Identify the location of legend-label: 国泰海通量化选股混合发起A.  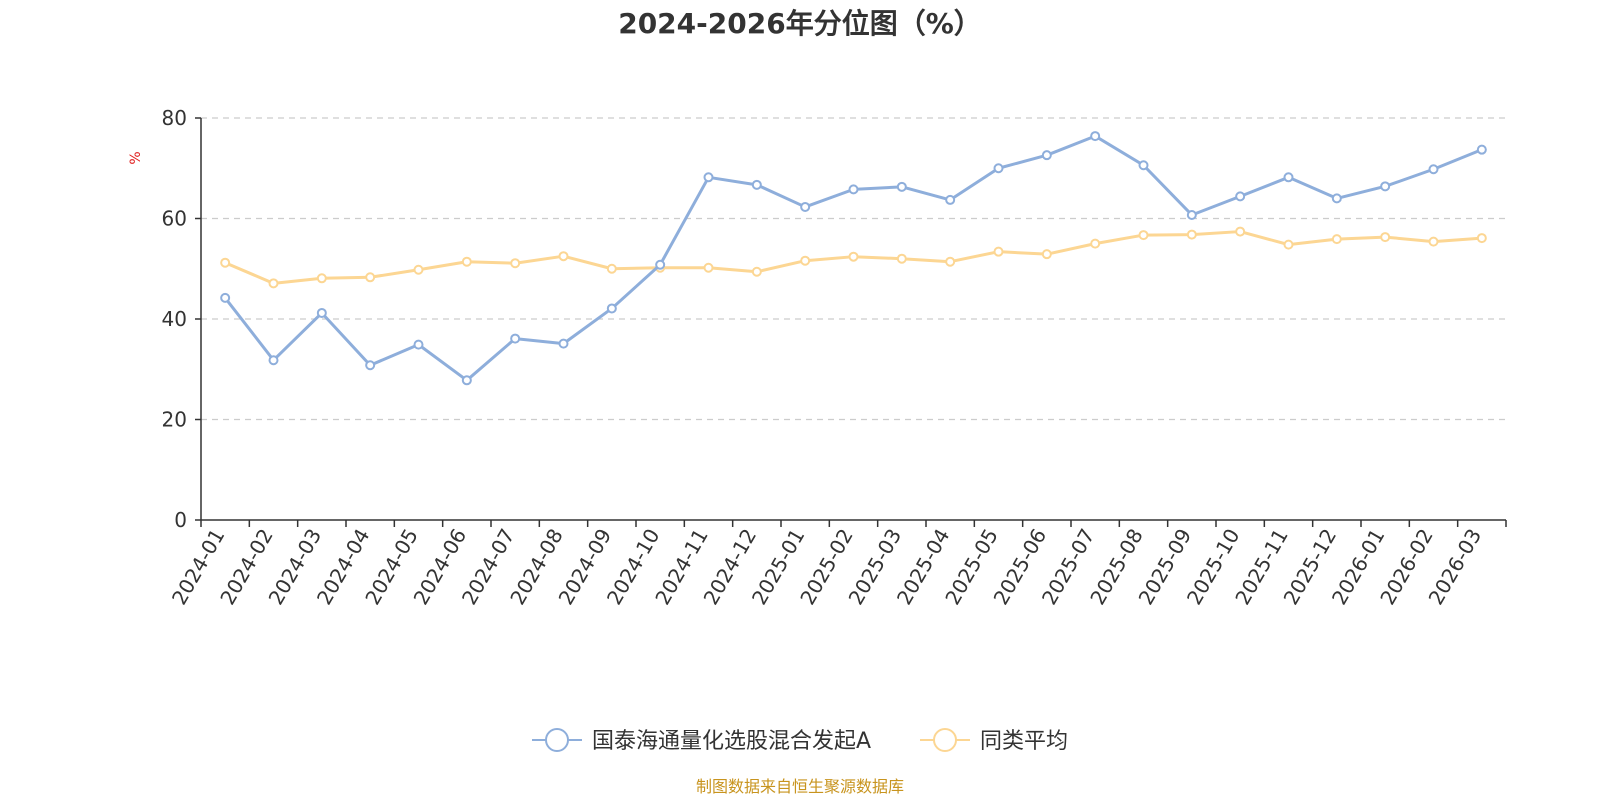
(731, 741).